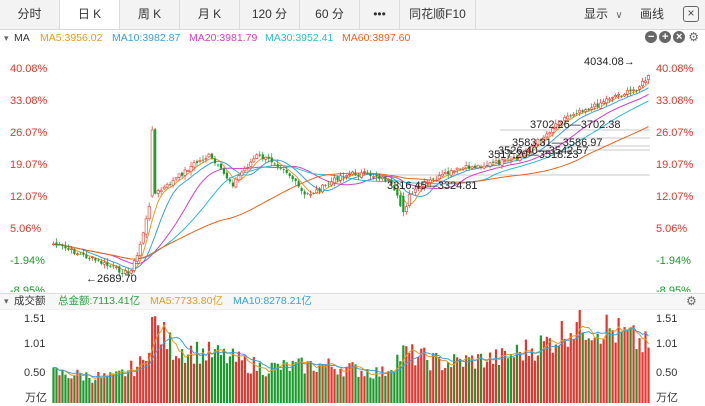  Describe the element at coordinates (666, 373) in the screenshot. I see `volume-axis-right-label: 0.50` at that location.